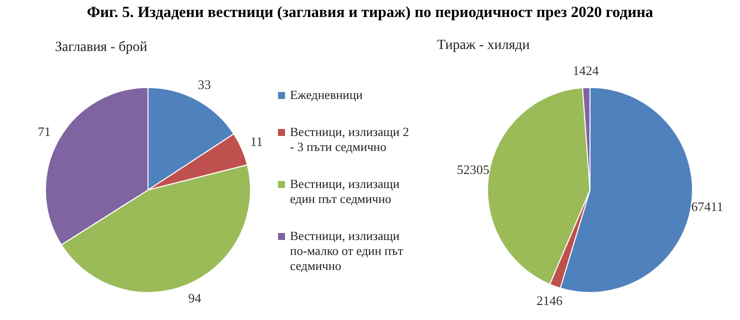 The image size is (740, 320). I want to click on legend-label: Вестници, излизащи 2 - 3 пъти седмично, so click(349, 140).